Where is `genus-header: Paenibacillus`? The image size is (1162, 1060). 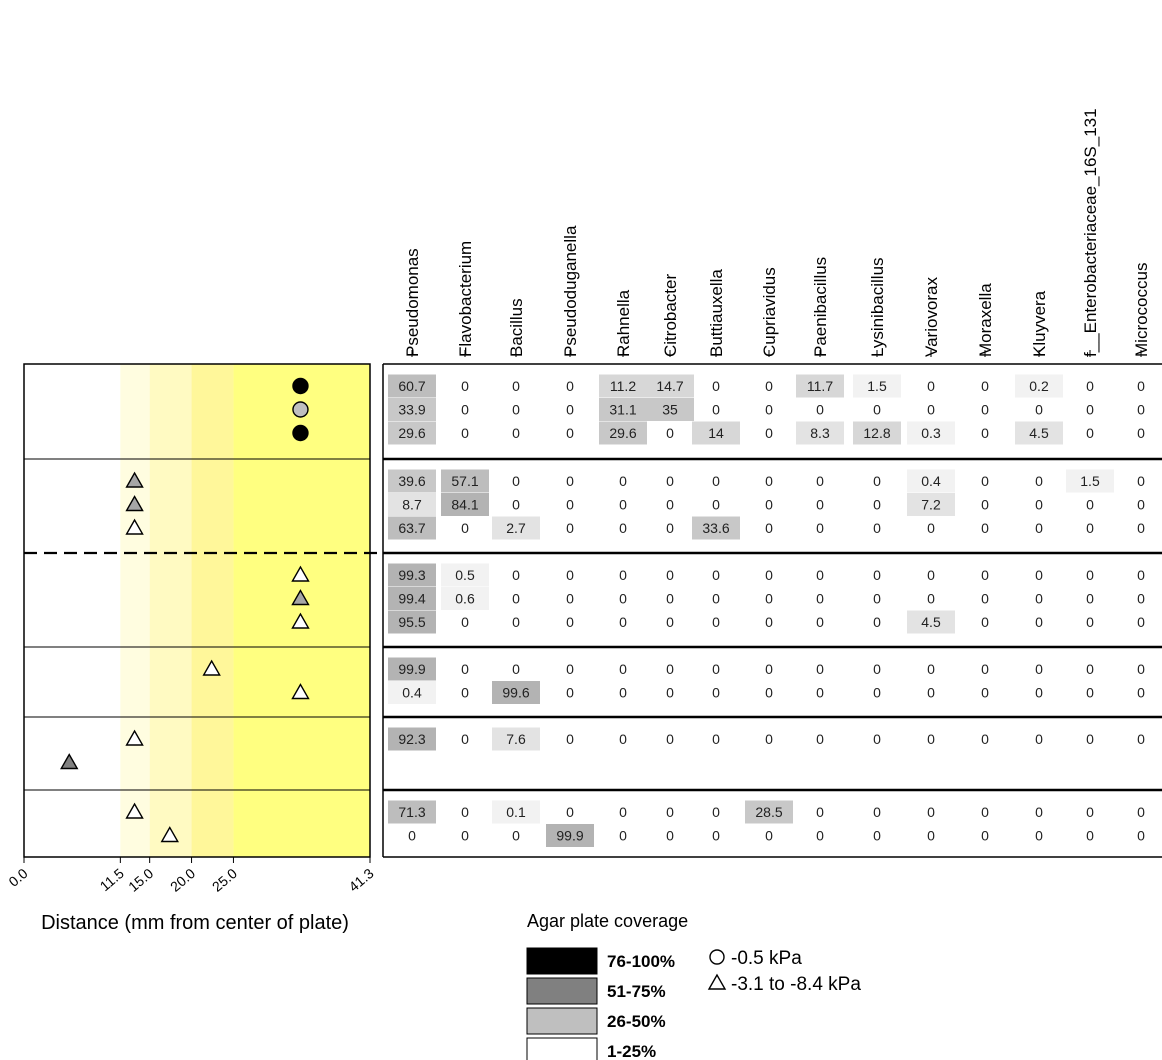
genus-header: Paenibacillus is located at coordinates (820, 307).